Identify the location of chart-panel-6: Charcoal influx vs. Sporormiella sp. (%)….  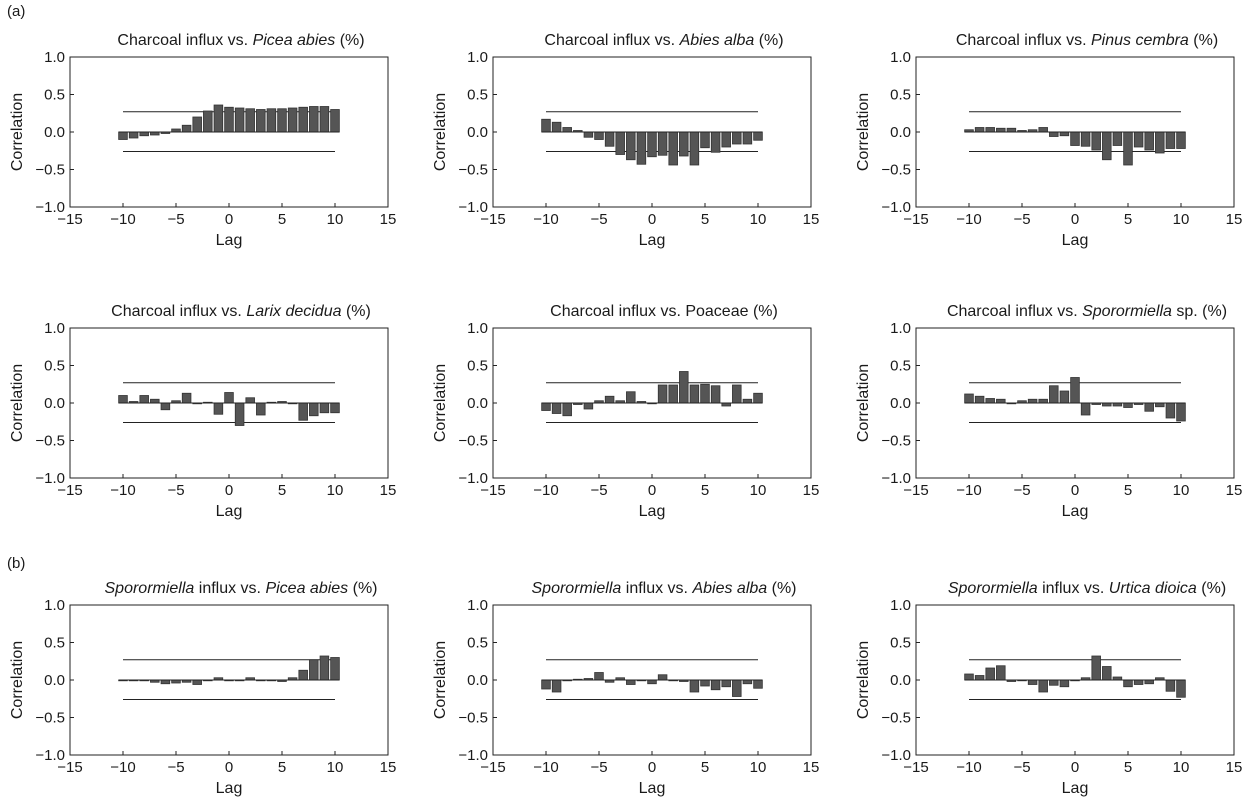
(1048, 411).